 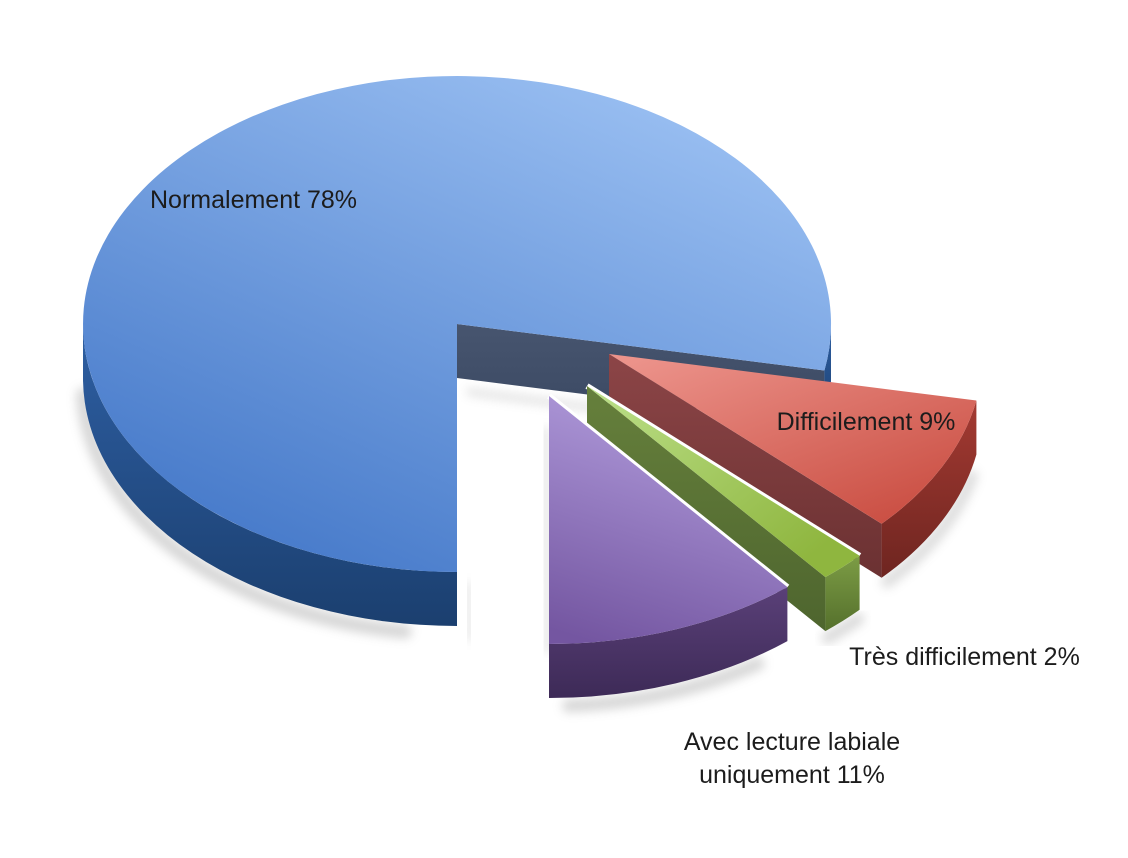 I want to click on slice-rim-difficilement, so click(x=929, y=489).